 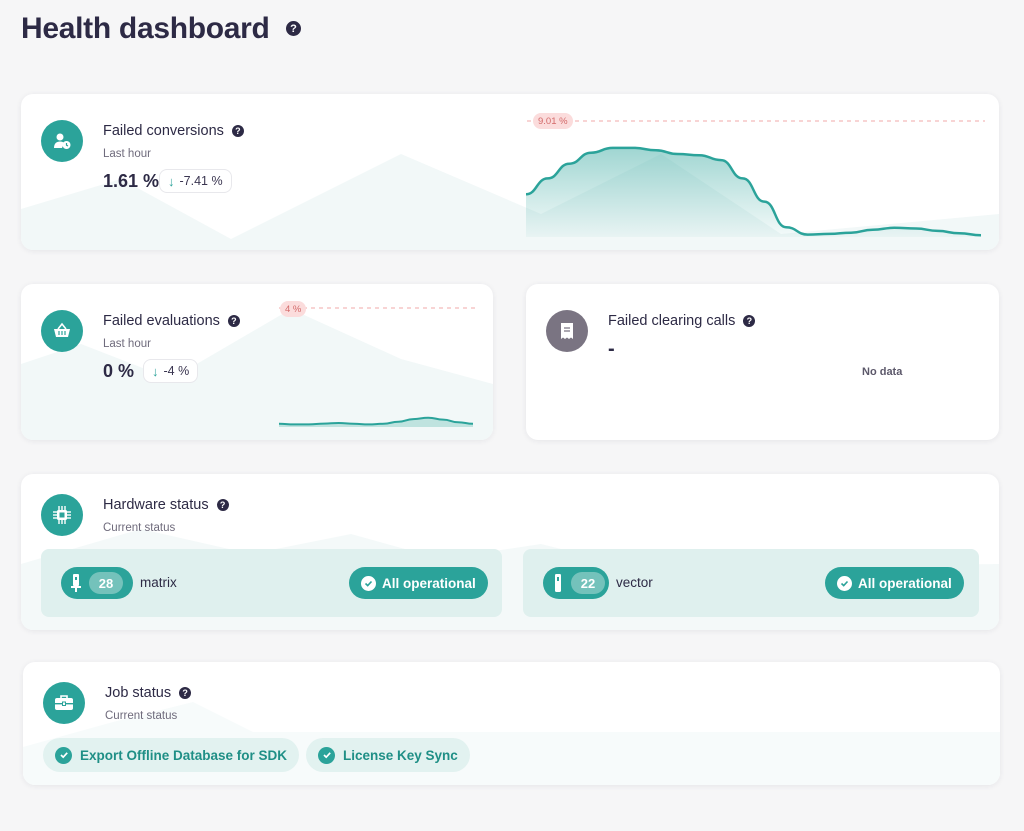 I want to click on failed-conversions-chart, so click(x=755, y=178).